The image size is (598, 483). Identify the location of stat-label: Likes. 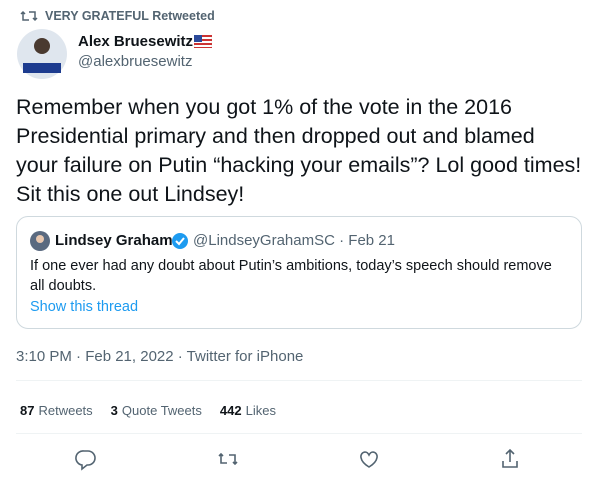
(260, 410).